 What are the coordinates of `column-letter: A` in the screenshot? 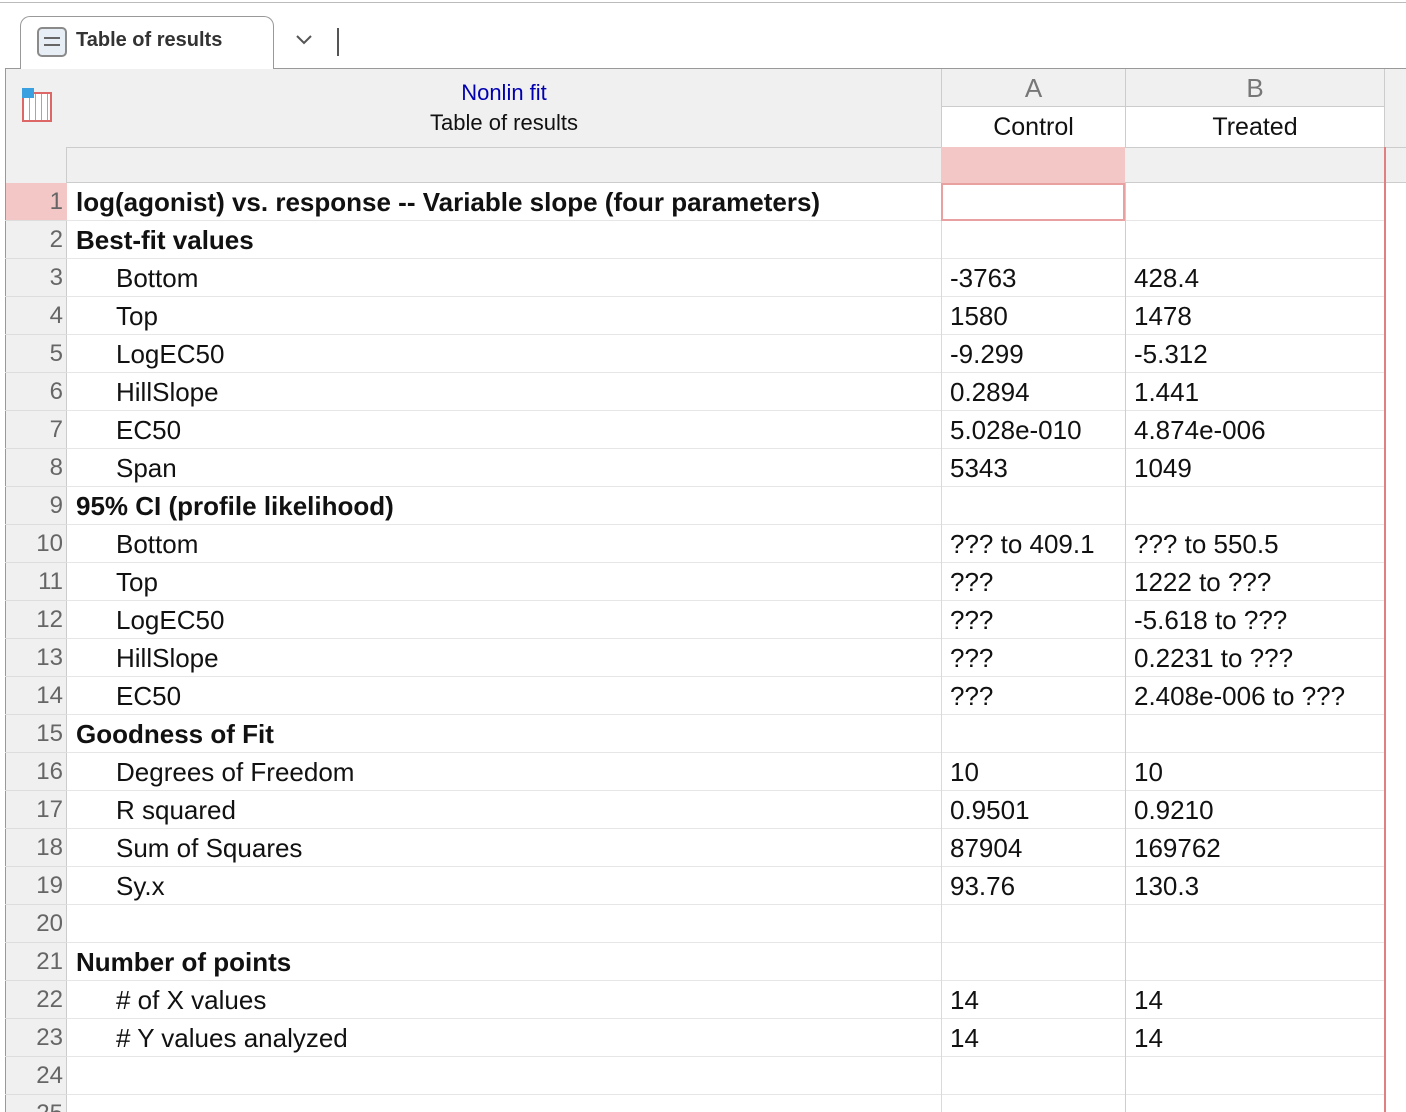 It's located at (1033, 88).